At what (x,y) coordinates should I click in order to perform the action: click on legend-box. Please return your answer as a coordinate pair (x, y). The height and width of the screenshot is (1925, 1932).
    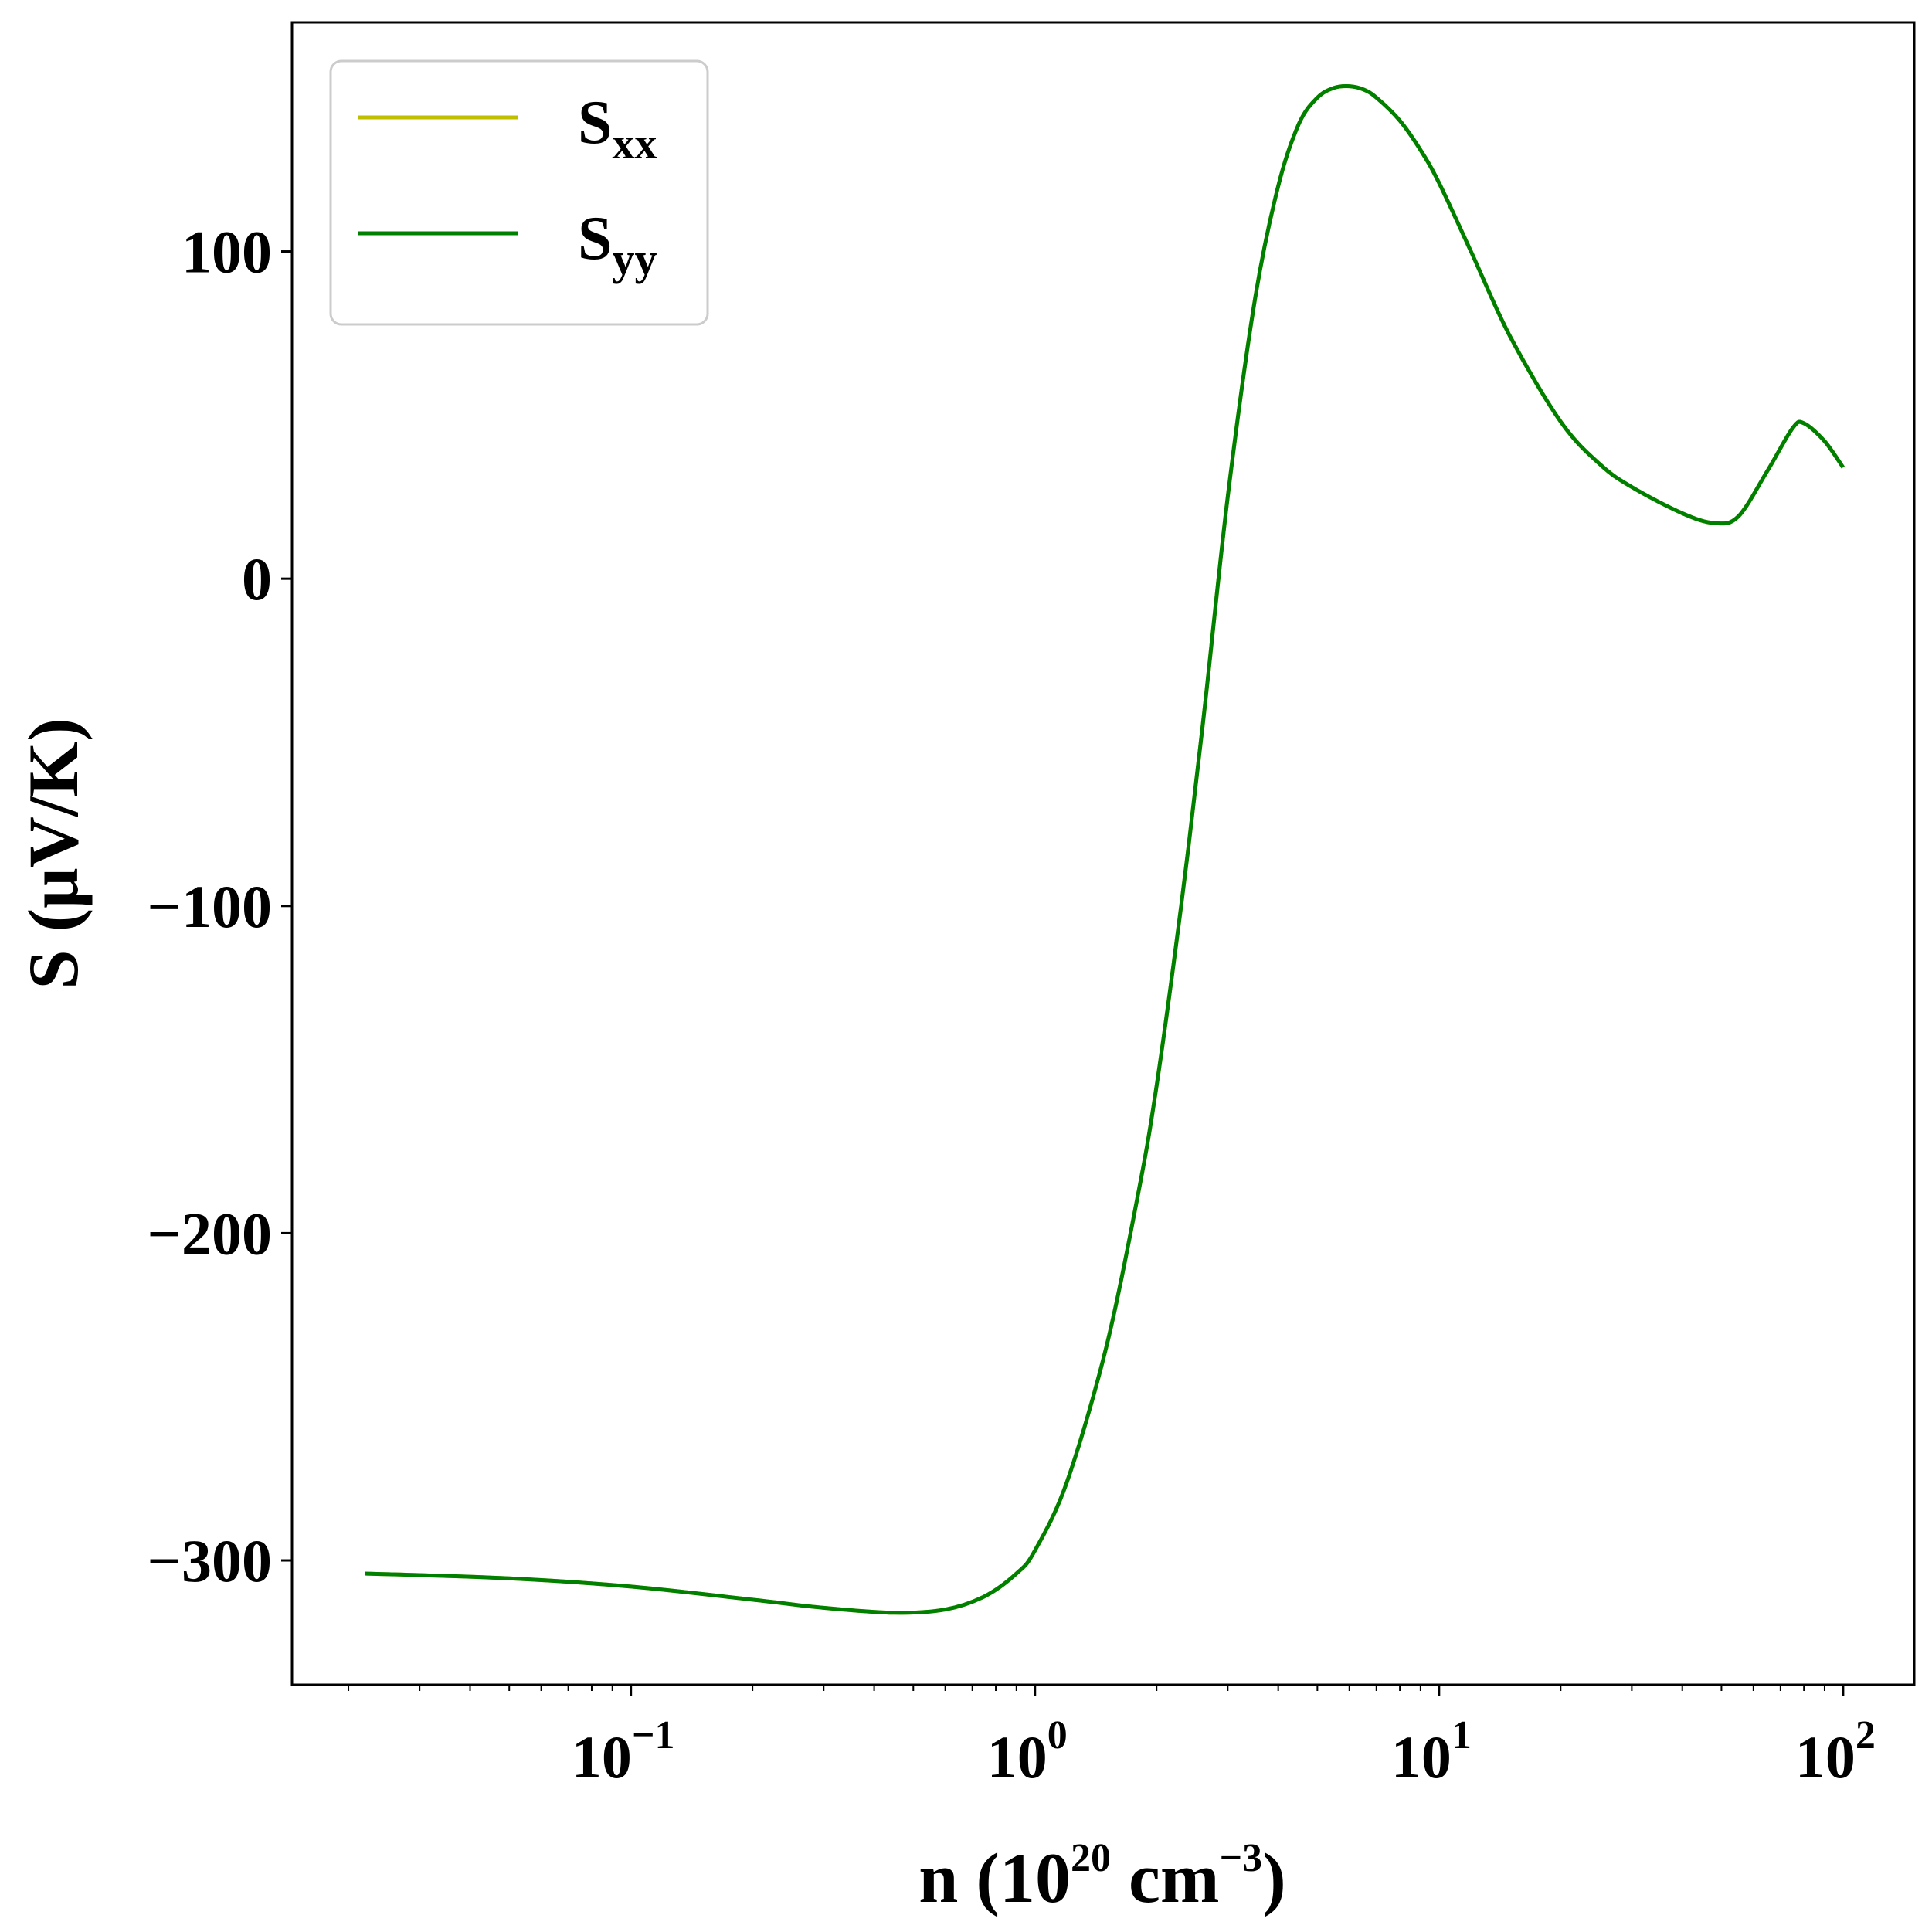
    Looking at the image, I should click on (519, 192).